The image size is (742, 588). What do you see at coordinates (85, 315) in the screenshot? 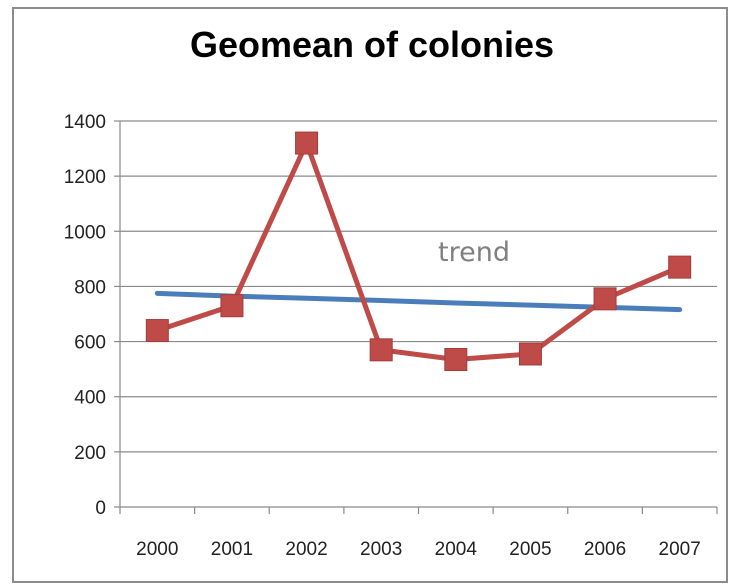
I see `y-tick-labels: 0 200 400 600 800 1000 1200 1400` at bounding box center [85, 315].